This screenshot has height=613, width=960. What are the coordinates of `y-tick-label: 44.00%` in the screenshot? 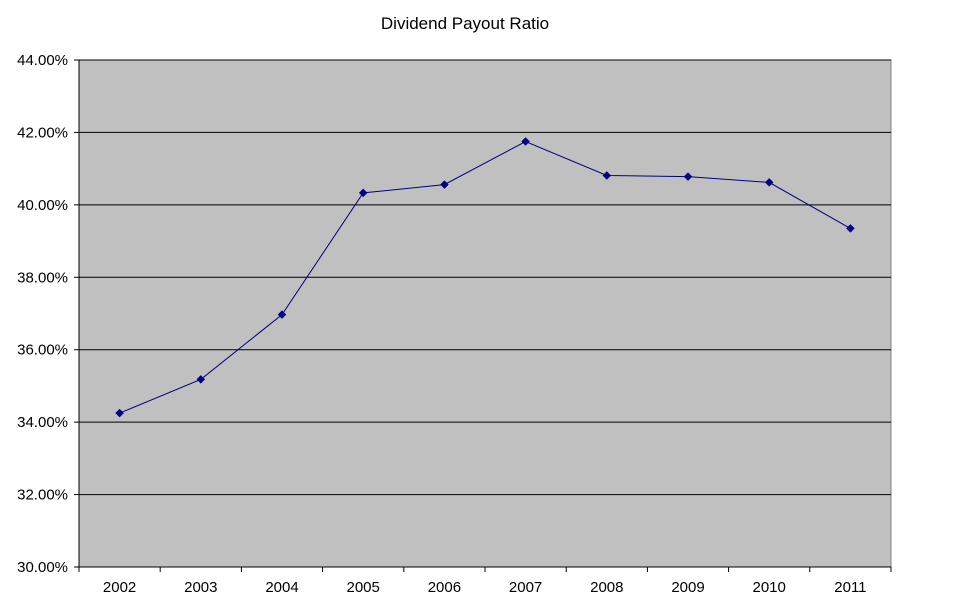 It's located at (42, 60).